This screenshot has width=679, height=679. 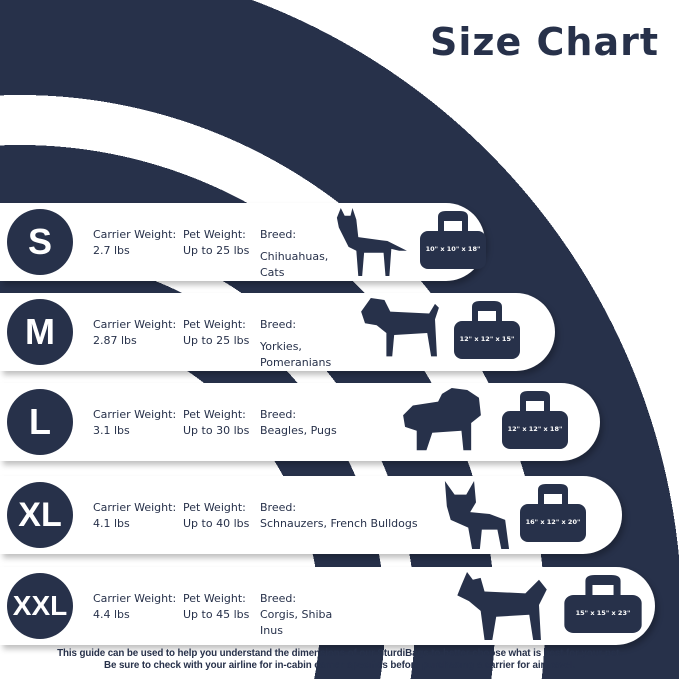 What do you see at coordinates (40, 515) in the screenshot?
I see `size-badge: XL` at bounding box center [40, 515].